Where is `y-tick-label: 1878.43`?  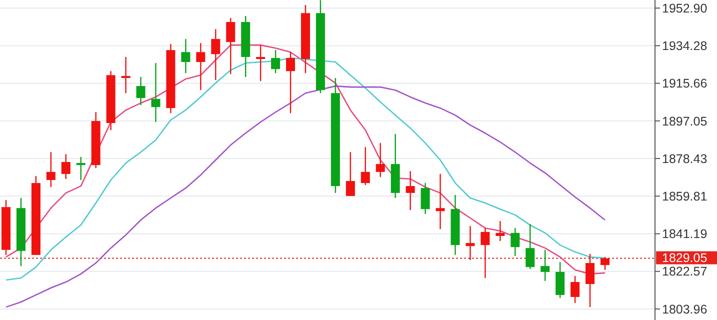
y-tick-label: 1878.43 is located at coordinates (685, 159).